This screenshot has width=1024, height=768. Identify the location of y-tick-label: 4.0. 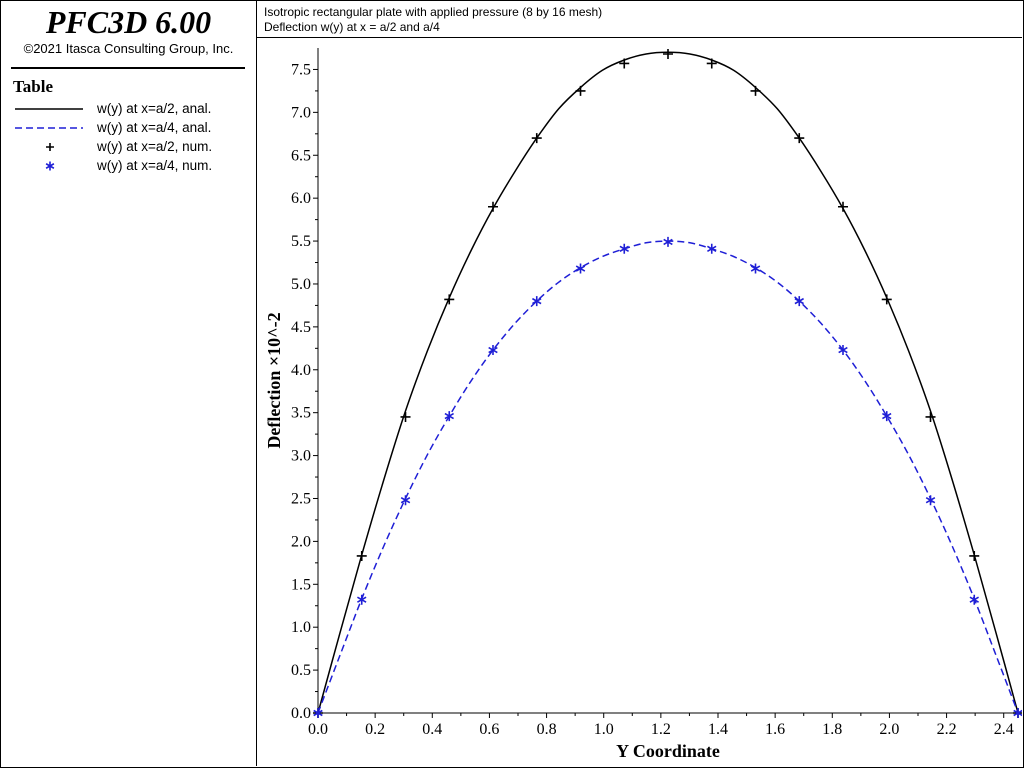
(301, 370).